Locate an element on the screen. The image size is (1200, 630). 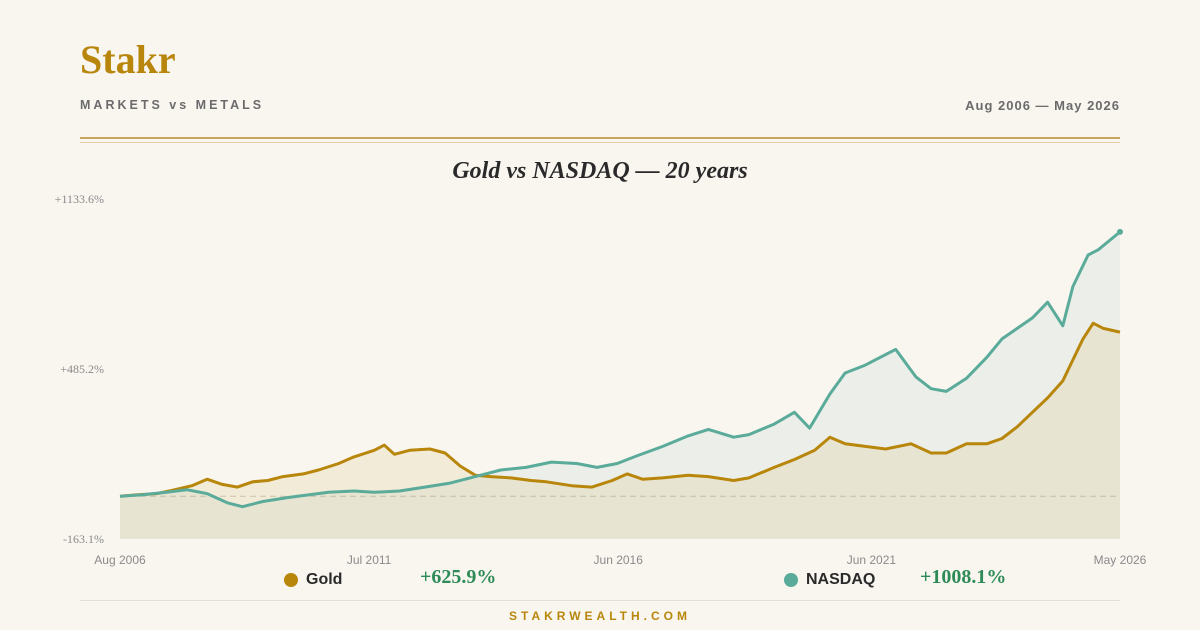
nasdaq-end-point is located at coordinates (1120, 231).